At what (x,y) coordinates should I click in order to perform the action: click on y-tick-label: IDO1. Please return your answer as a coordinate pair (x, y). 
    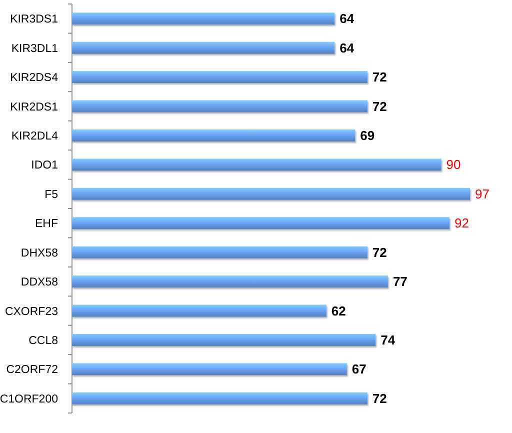
    Looking at the image, I should click on (44, 166).